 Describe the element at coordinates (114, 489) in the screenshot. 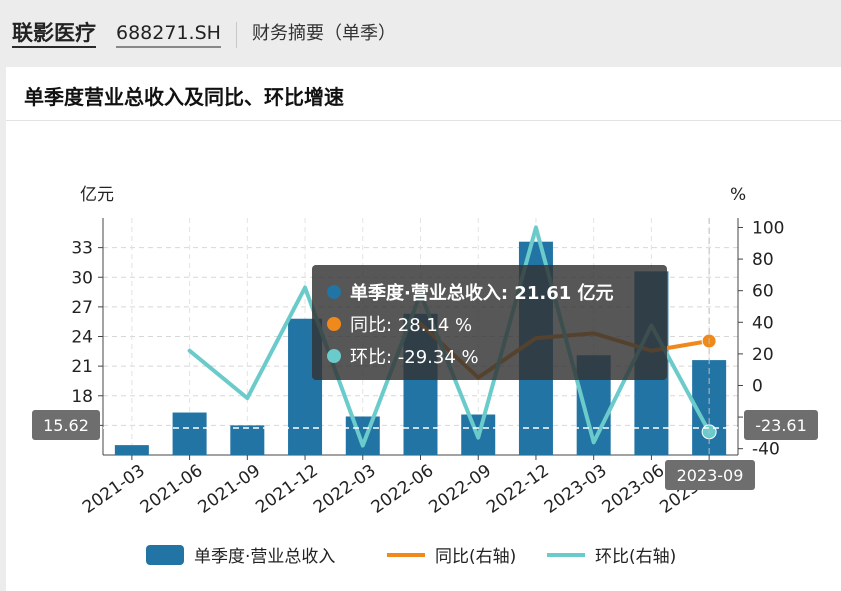

I see `x-tick-label: 2021-03` at that location.